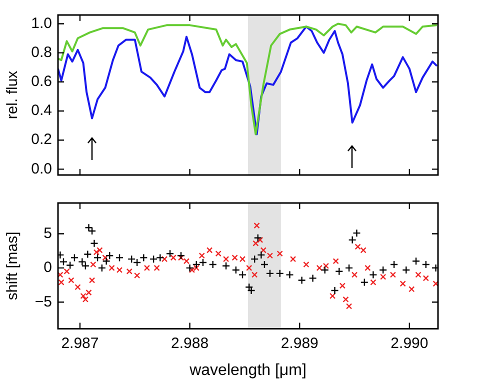  Describe the element at coordinates (13, 95) in the screenshot. I see `y-axis-title: rel. flux` at that location.